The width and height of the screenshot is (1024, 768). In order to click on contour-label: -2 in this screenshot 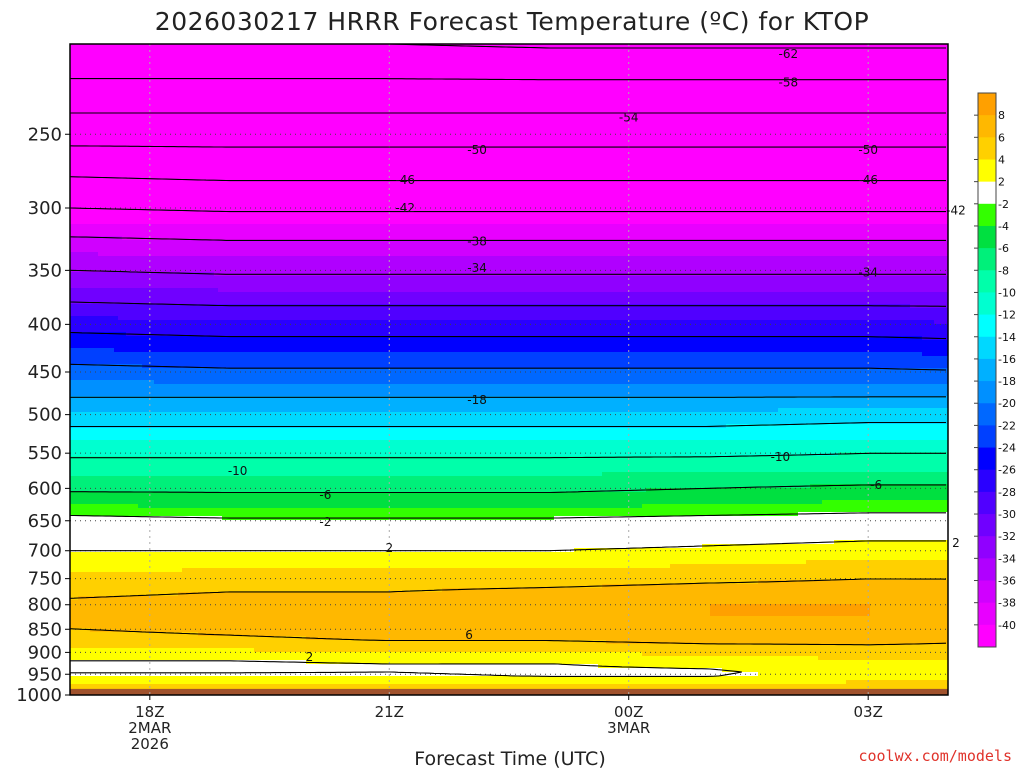, I will do `click(325, 522)`.